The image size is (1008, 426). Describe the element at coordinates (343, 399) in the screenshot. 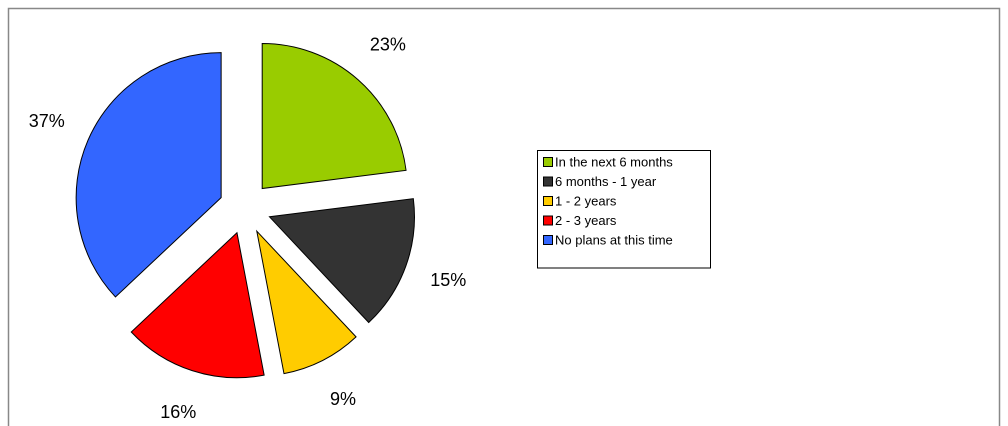

I see `data-label: 9%` at that location.